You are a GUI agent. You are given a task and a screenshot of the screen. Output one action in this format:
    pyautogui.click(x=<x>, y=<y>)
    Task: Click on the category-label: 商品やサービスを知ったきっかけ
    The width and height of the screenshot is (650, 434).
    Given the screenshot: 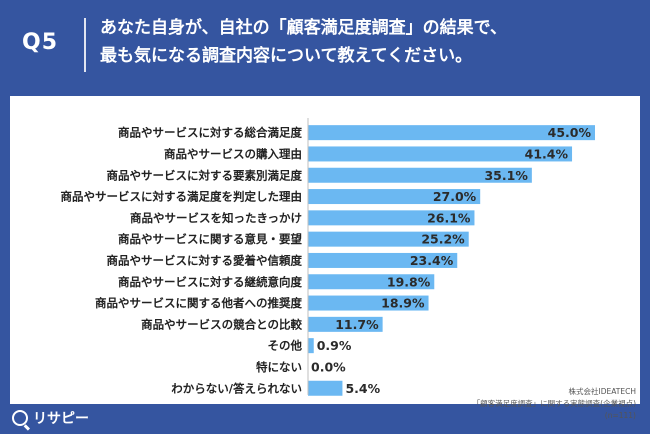 What is the action you would take?
    pyautogui.click(x=216, y=218)
    